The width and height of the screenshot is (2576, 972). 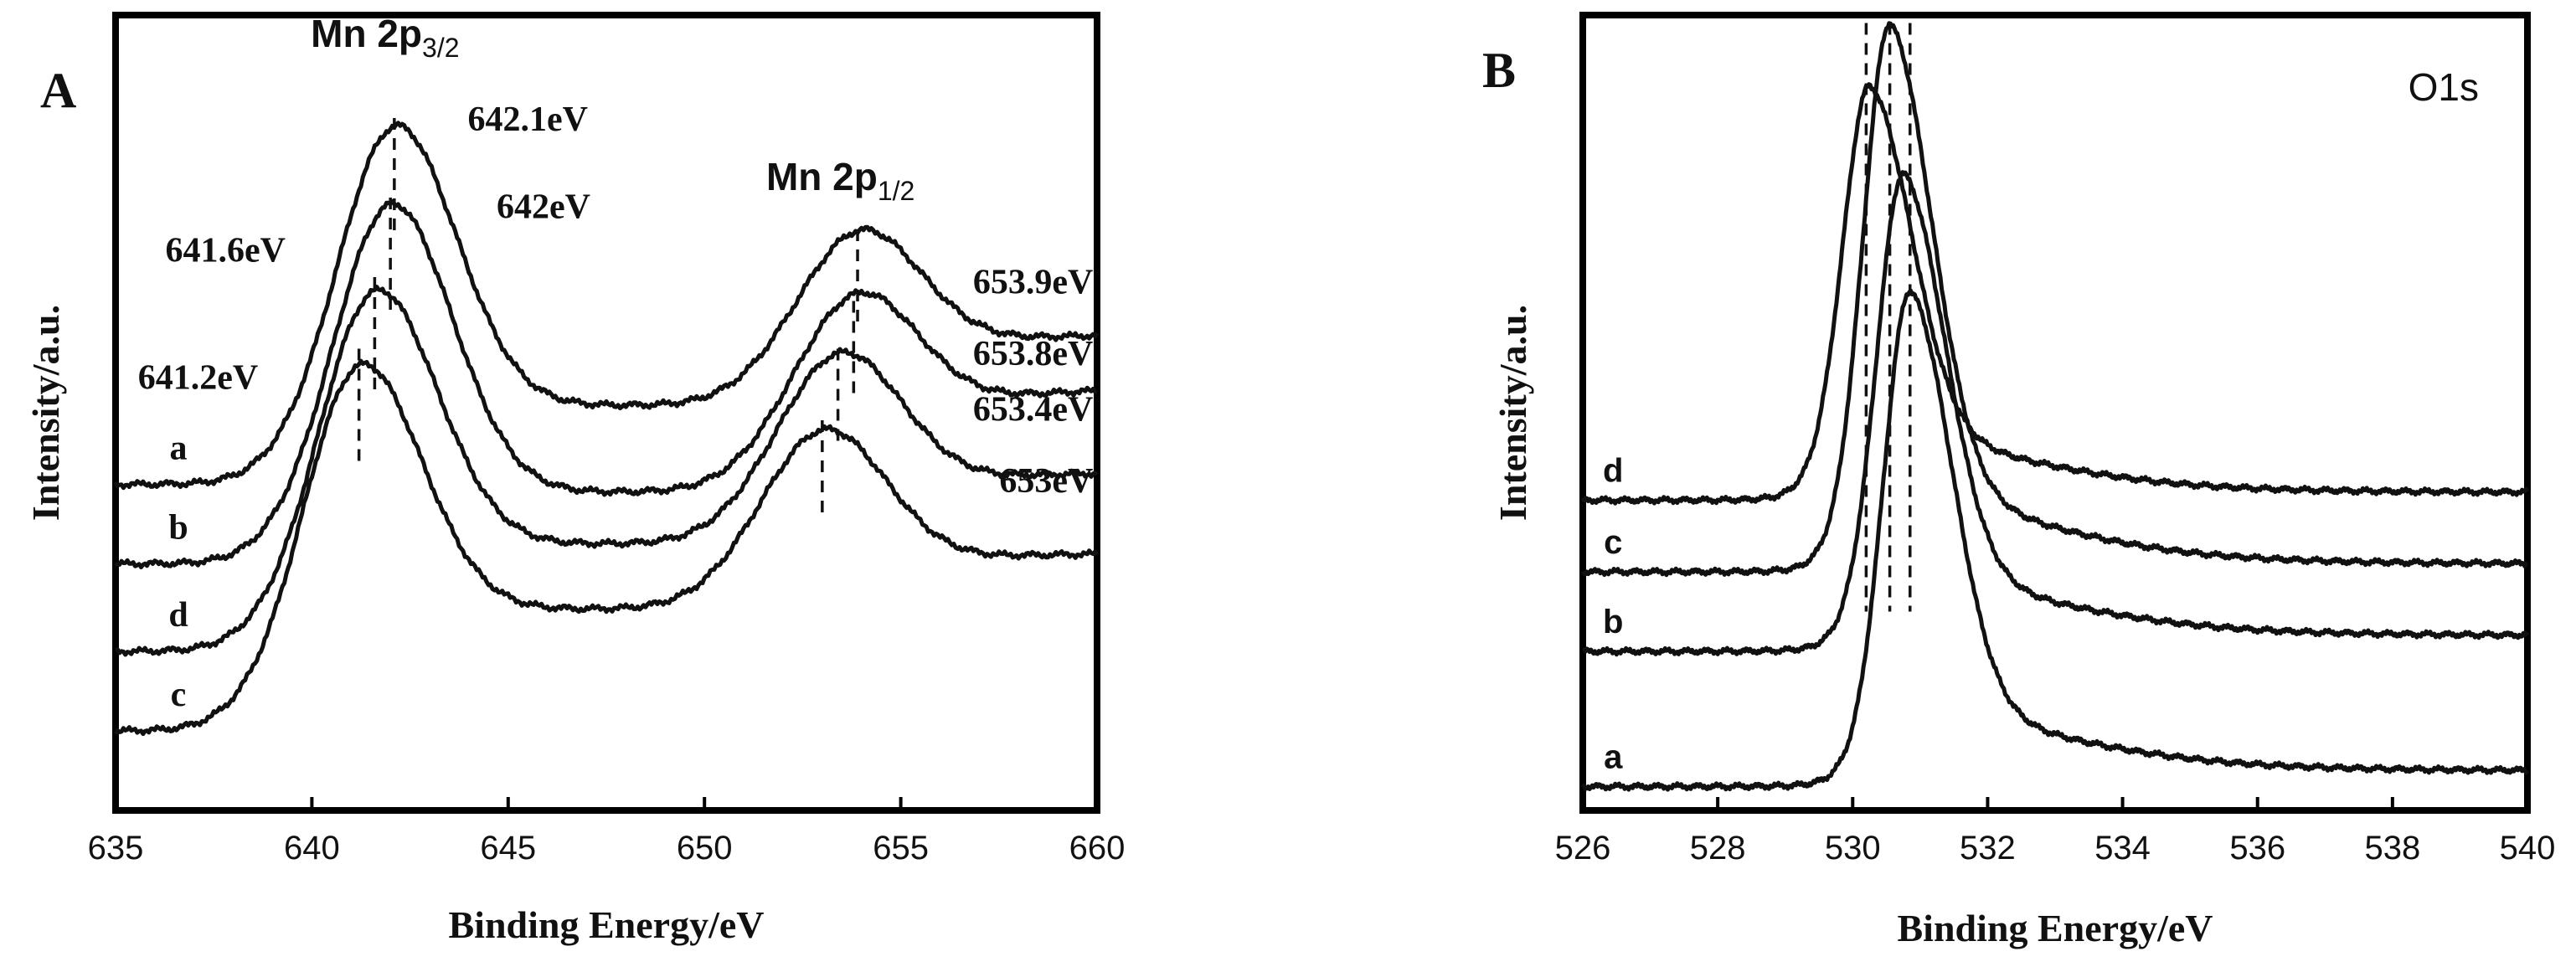 I want to click on panel-b-x-tick-label: 530, so click(x=1853, y=848).